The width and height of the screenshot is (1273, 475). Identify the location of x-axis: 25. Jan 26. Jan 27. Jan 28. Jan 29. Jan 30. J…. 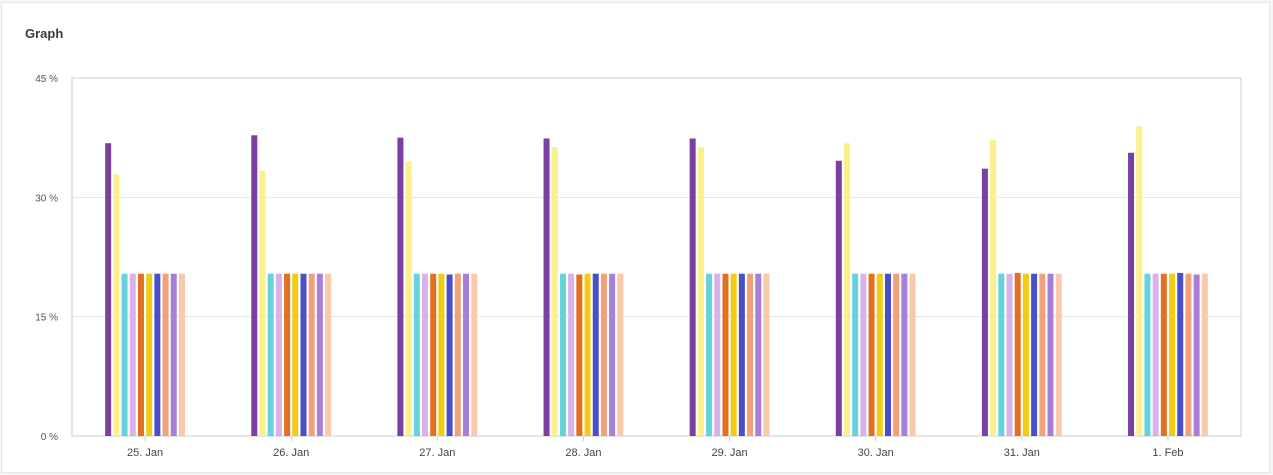
(655, 447).